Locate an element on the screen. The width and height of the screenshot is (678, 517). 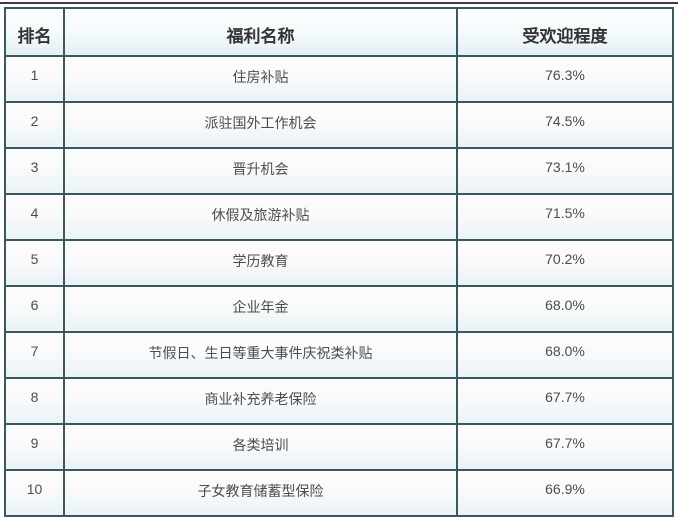
table-row: 8 商业补充养老保险 67.7% is located at coordinates (339, 401).